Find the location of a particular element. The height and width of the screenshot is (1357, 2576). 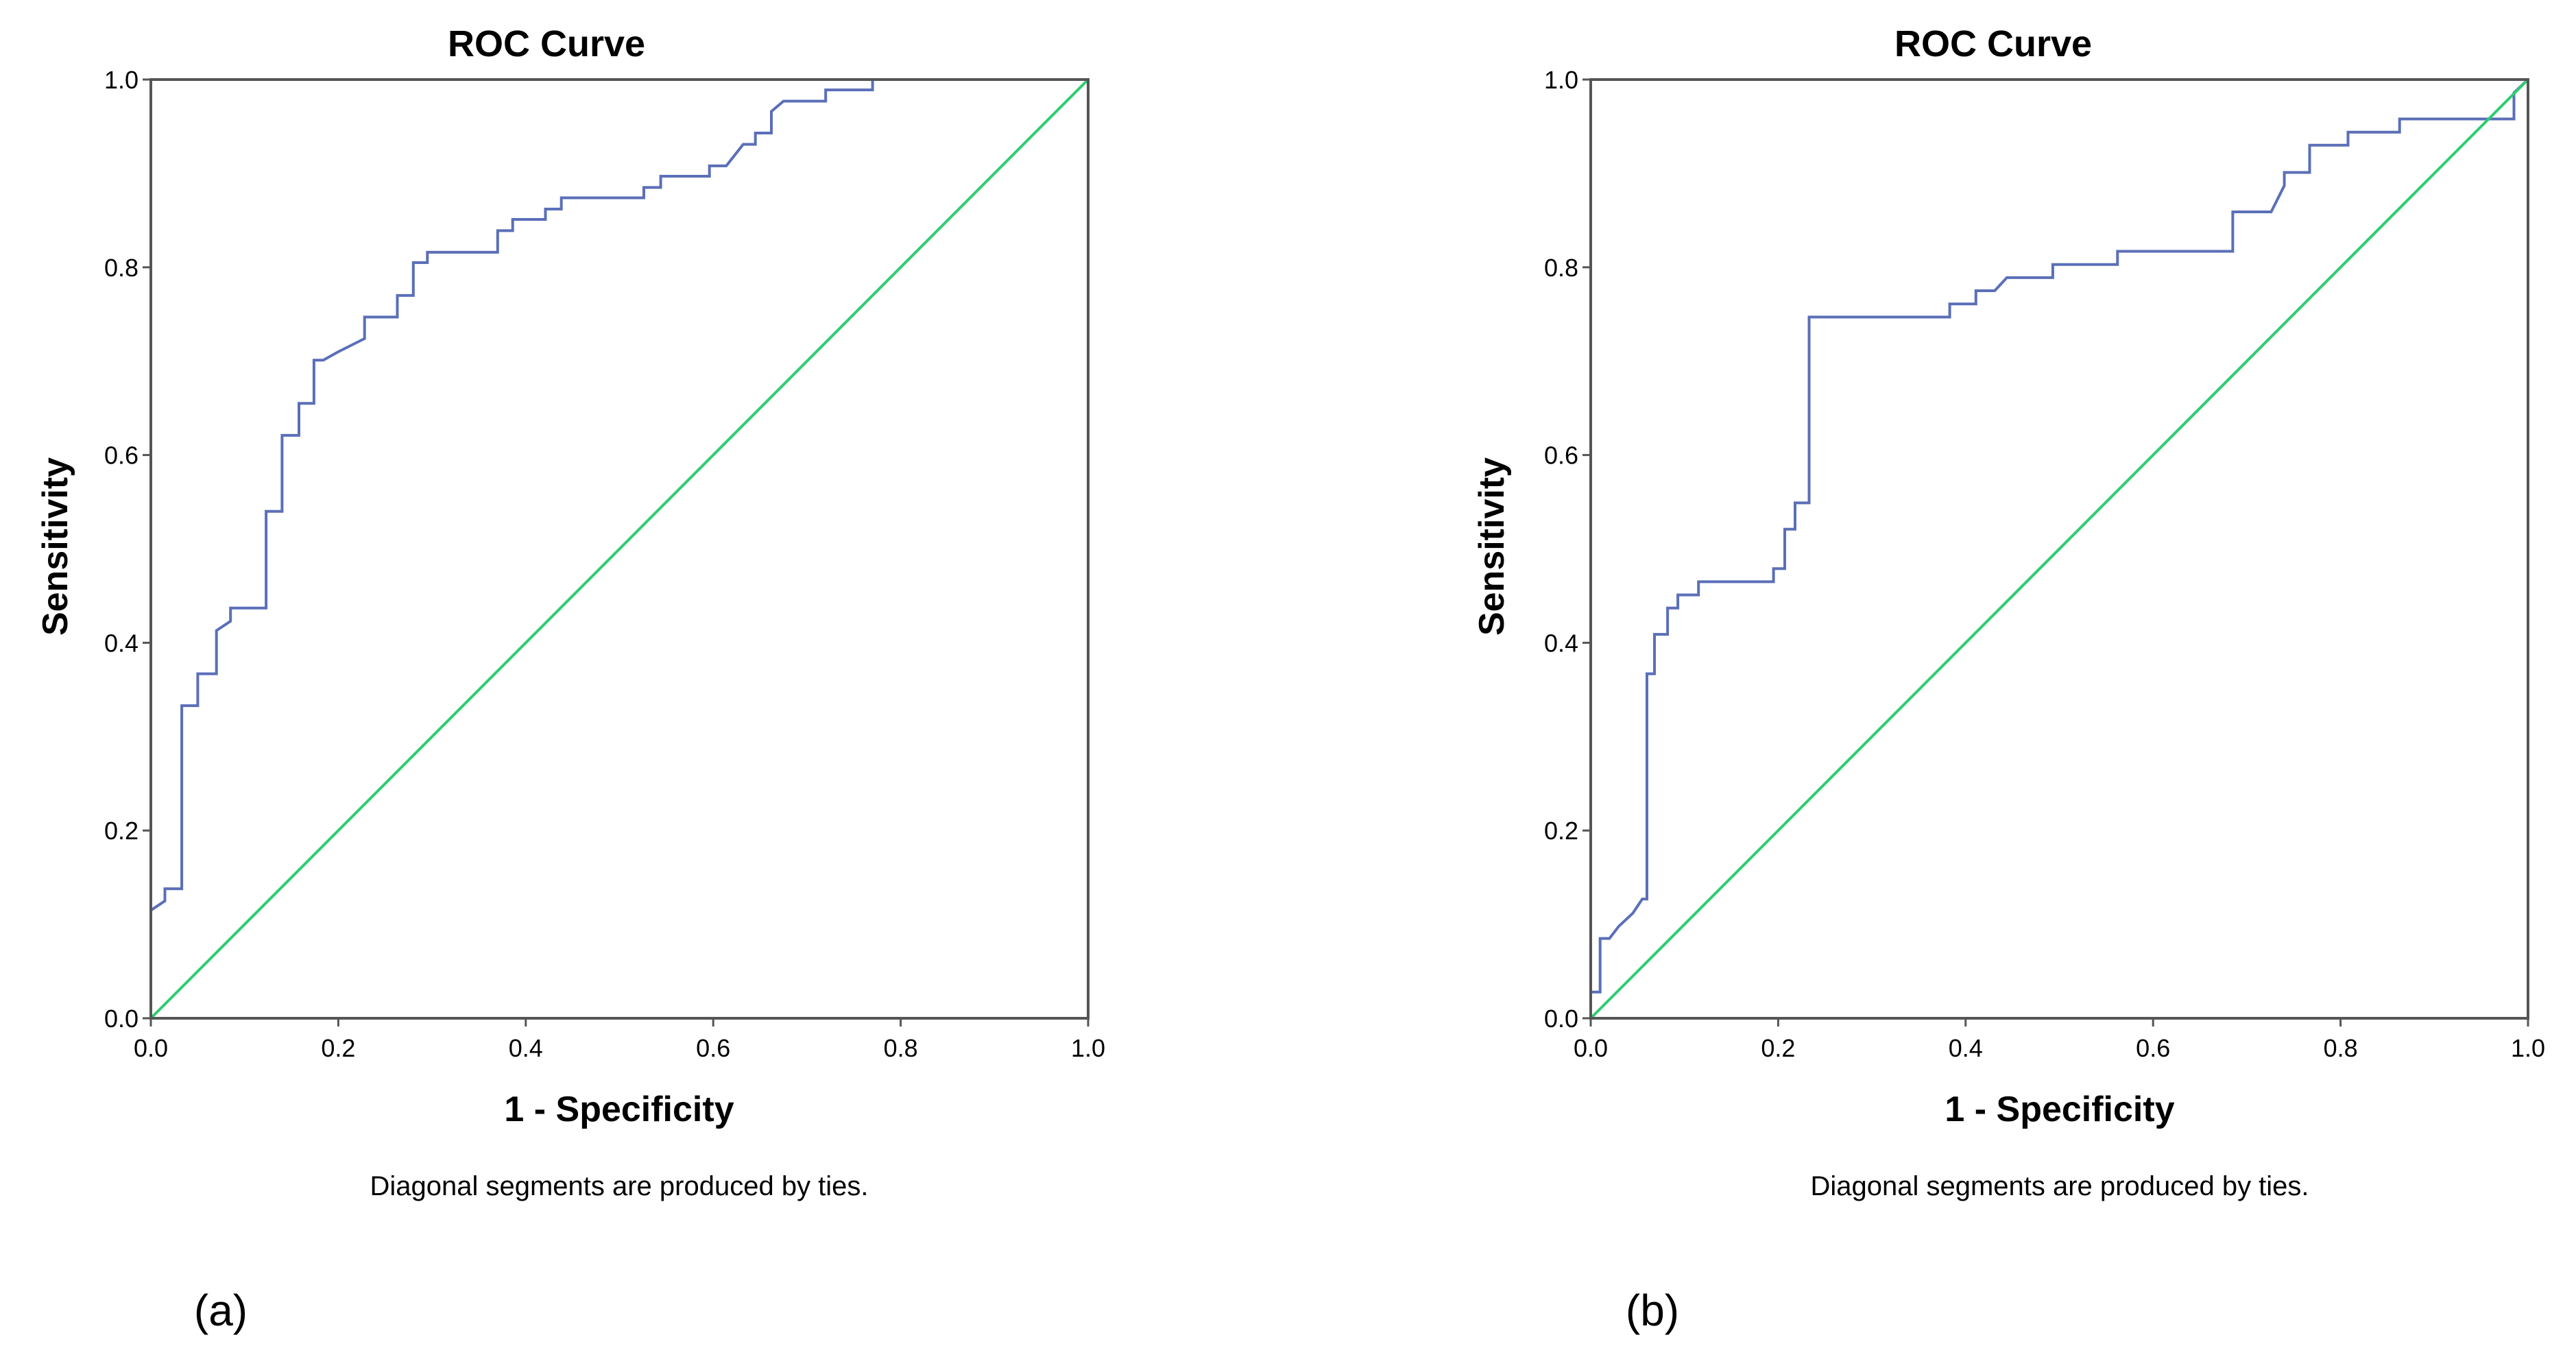

panel-label: (a) is located at coordinates (221, 1310).